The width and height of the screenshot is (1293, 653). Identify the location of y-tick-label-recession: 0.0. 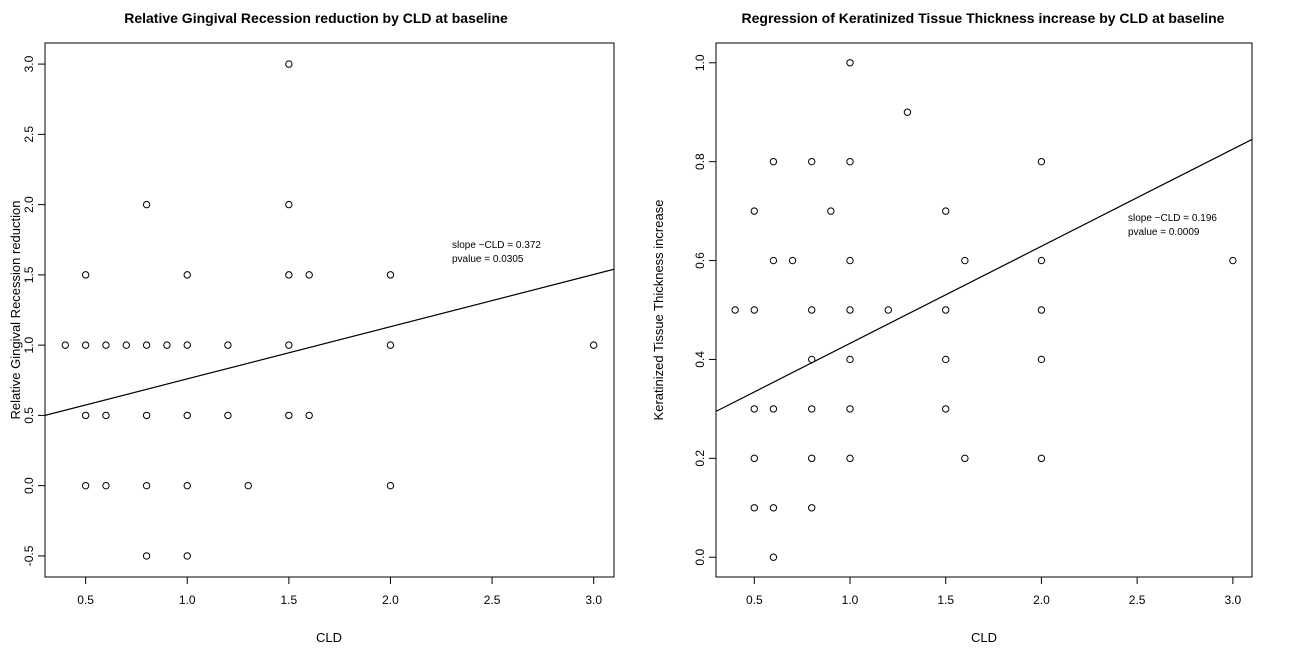
(29, 485).